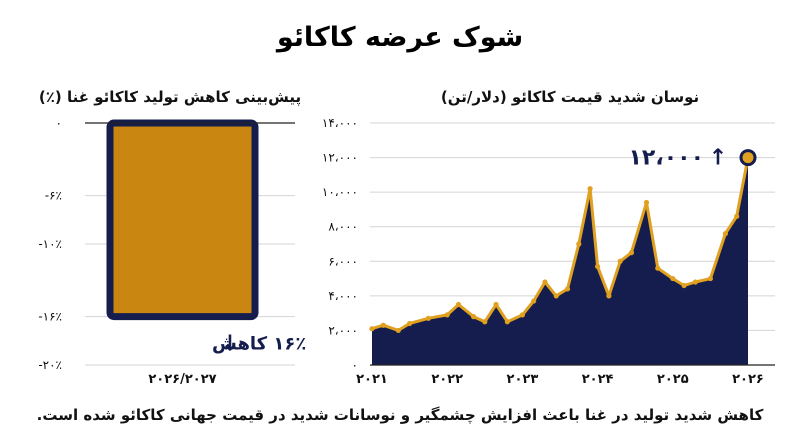  What do you see at coordinates (50, 365) in the screenshot?
I see `bar-y-tick-label: -۲۰٪` at bounding box center [50, 365].